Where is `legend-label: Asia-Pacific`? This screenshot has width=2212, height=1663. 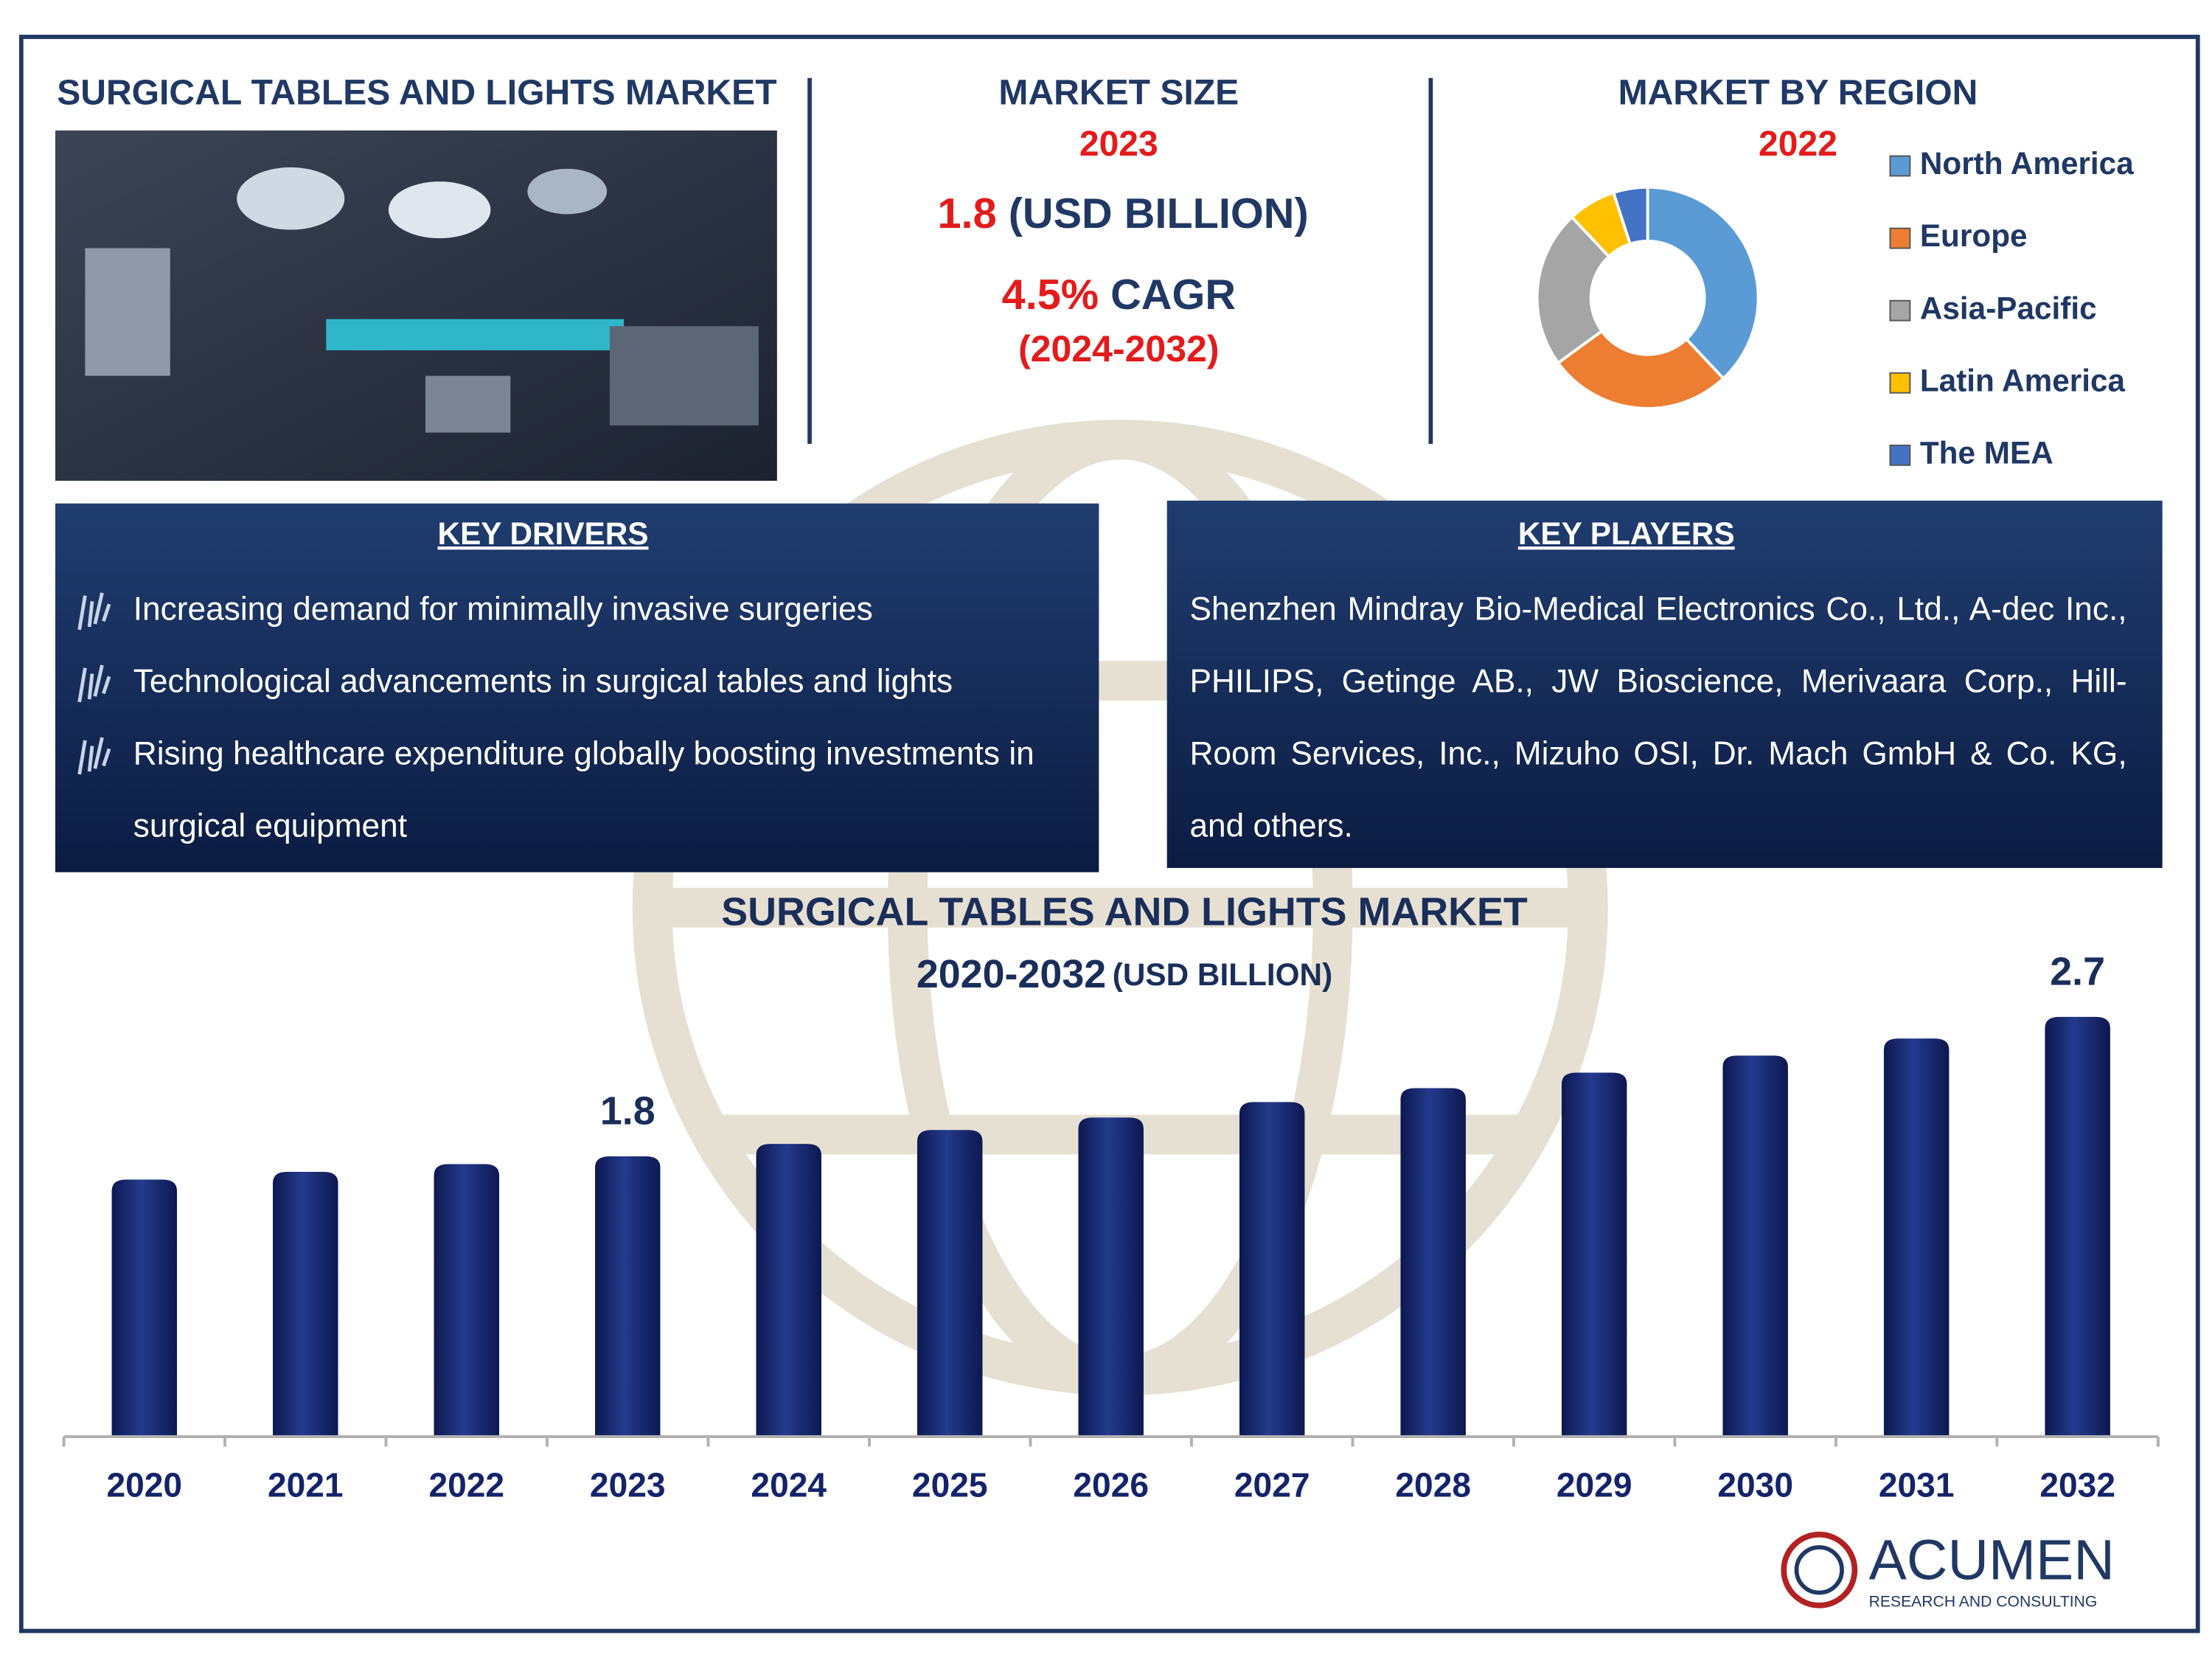 legend-label: Asia-Pacific is located at coordinates (2008, 308).